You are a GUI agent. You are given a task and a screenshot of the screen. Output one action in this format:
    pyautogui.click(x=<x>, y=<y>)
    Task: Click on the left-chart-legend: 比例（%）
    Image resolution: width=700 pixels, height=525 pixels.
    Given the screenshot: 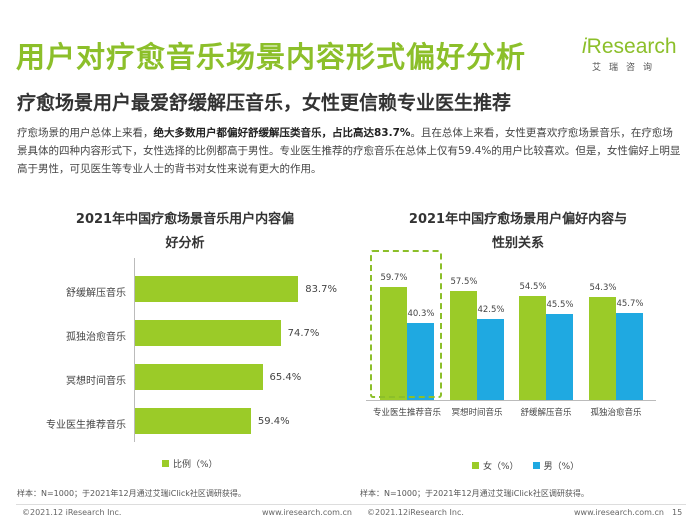 What is the action you would take?
    pyautogui.click(x=190, y=463)
    